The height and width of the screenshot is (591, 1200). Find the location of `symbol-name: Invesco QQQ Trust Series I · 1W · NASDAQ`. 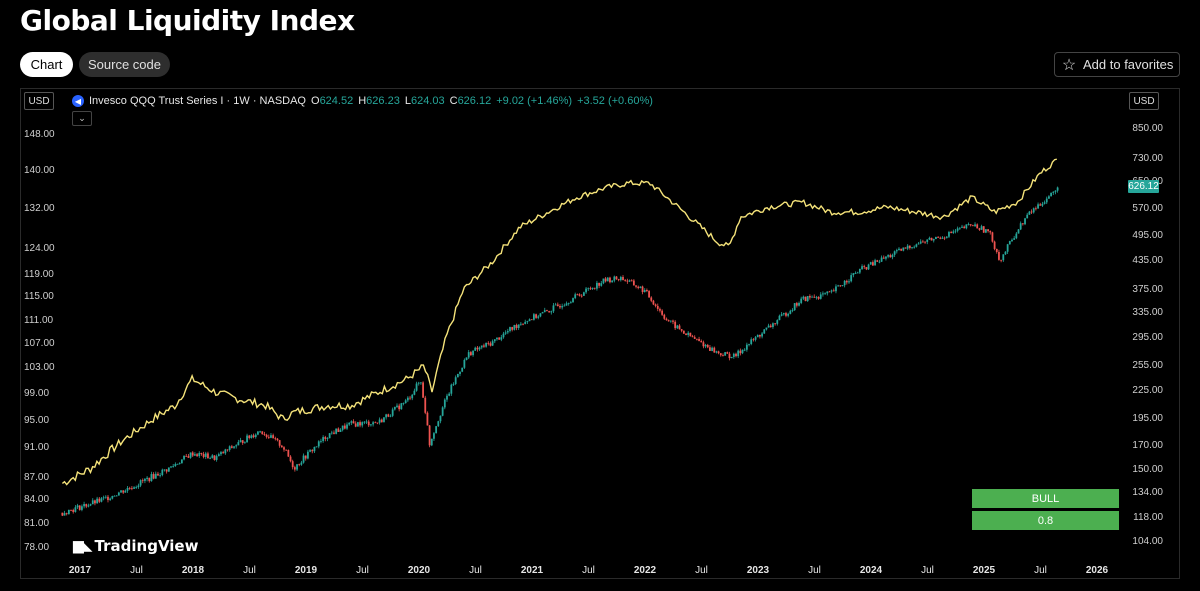

symbol-name: Invesco QQQ Trust Series I · 1W · NASDAQ is located at coordinates (197, 101).